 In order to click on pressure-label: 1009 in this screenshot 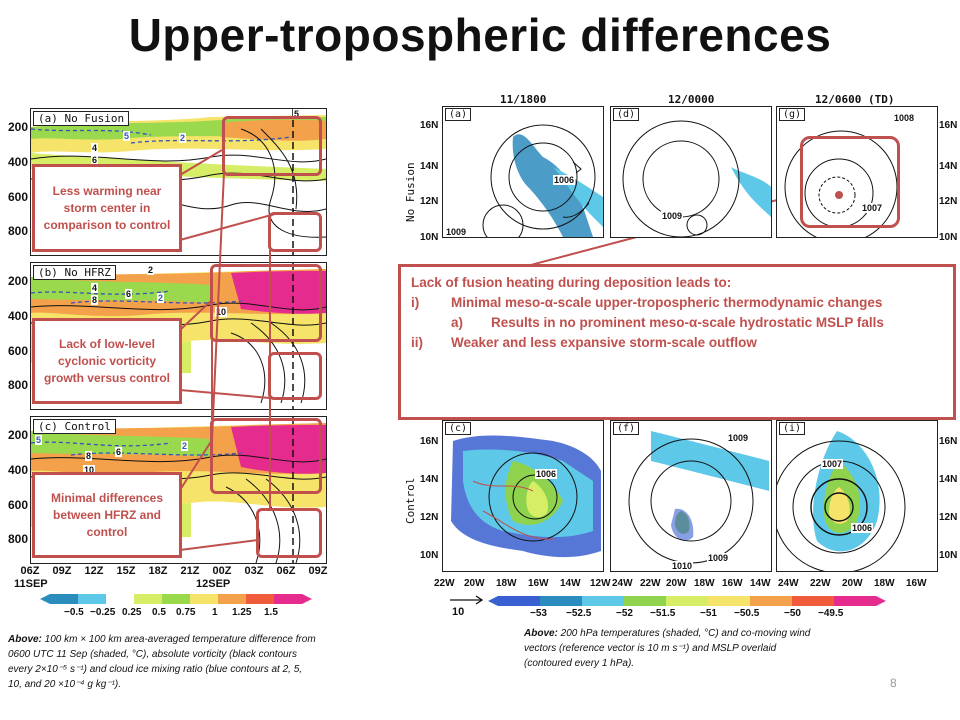, I will do `click(672, 216)`.